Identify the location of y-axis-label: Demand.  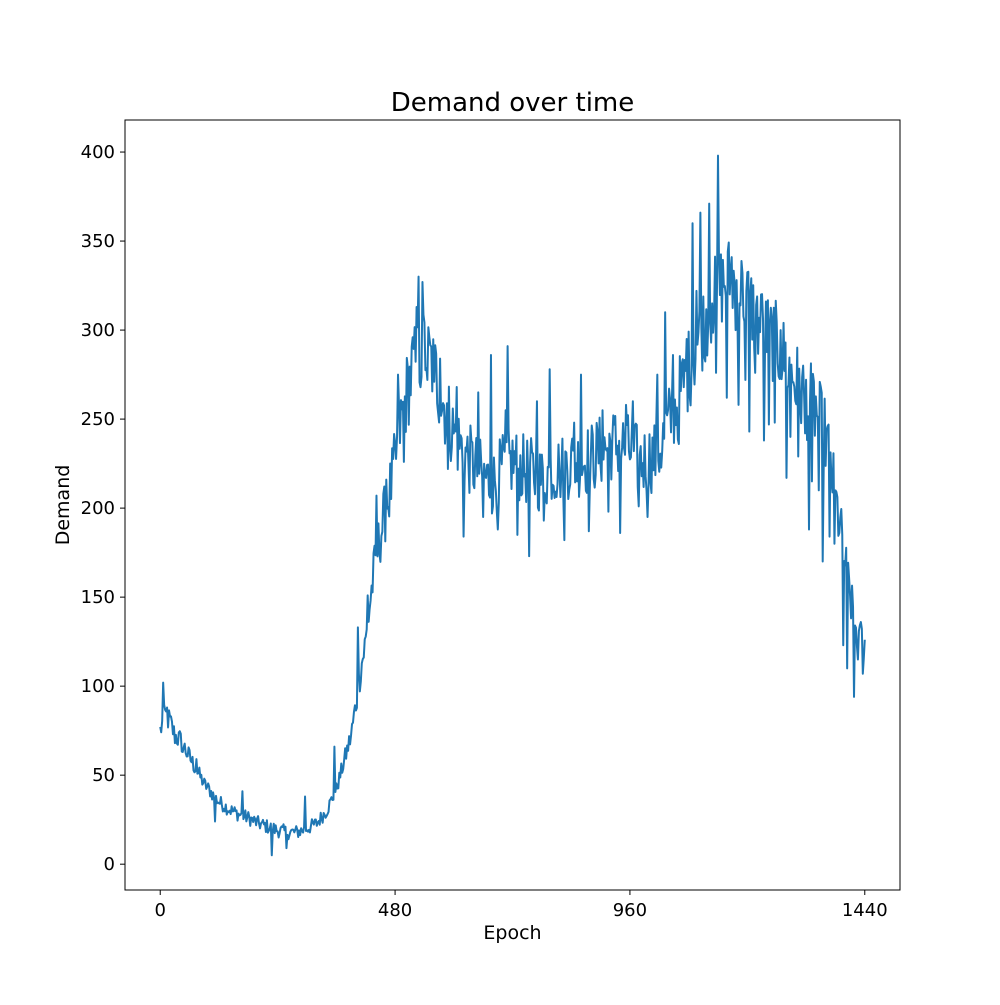
(63, 505).